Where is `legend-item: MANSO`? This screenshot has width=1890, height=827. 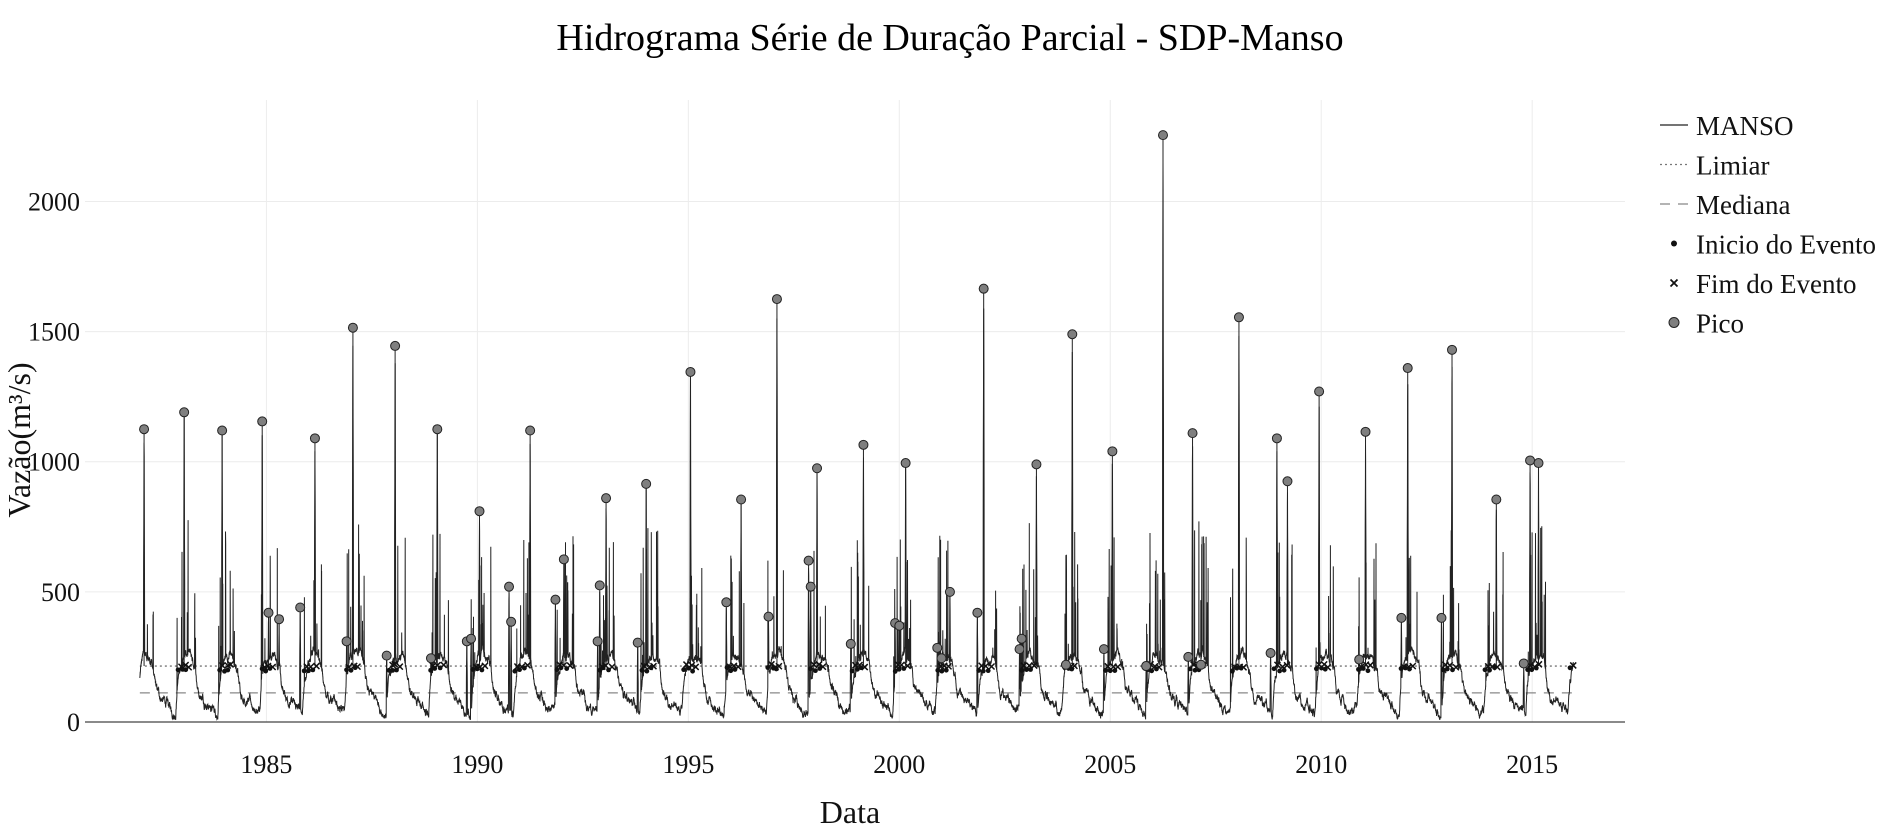
legend-item: MANSO is located at coordinates (1727, 126).